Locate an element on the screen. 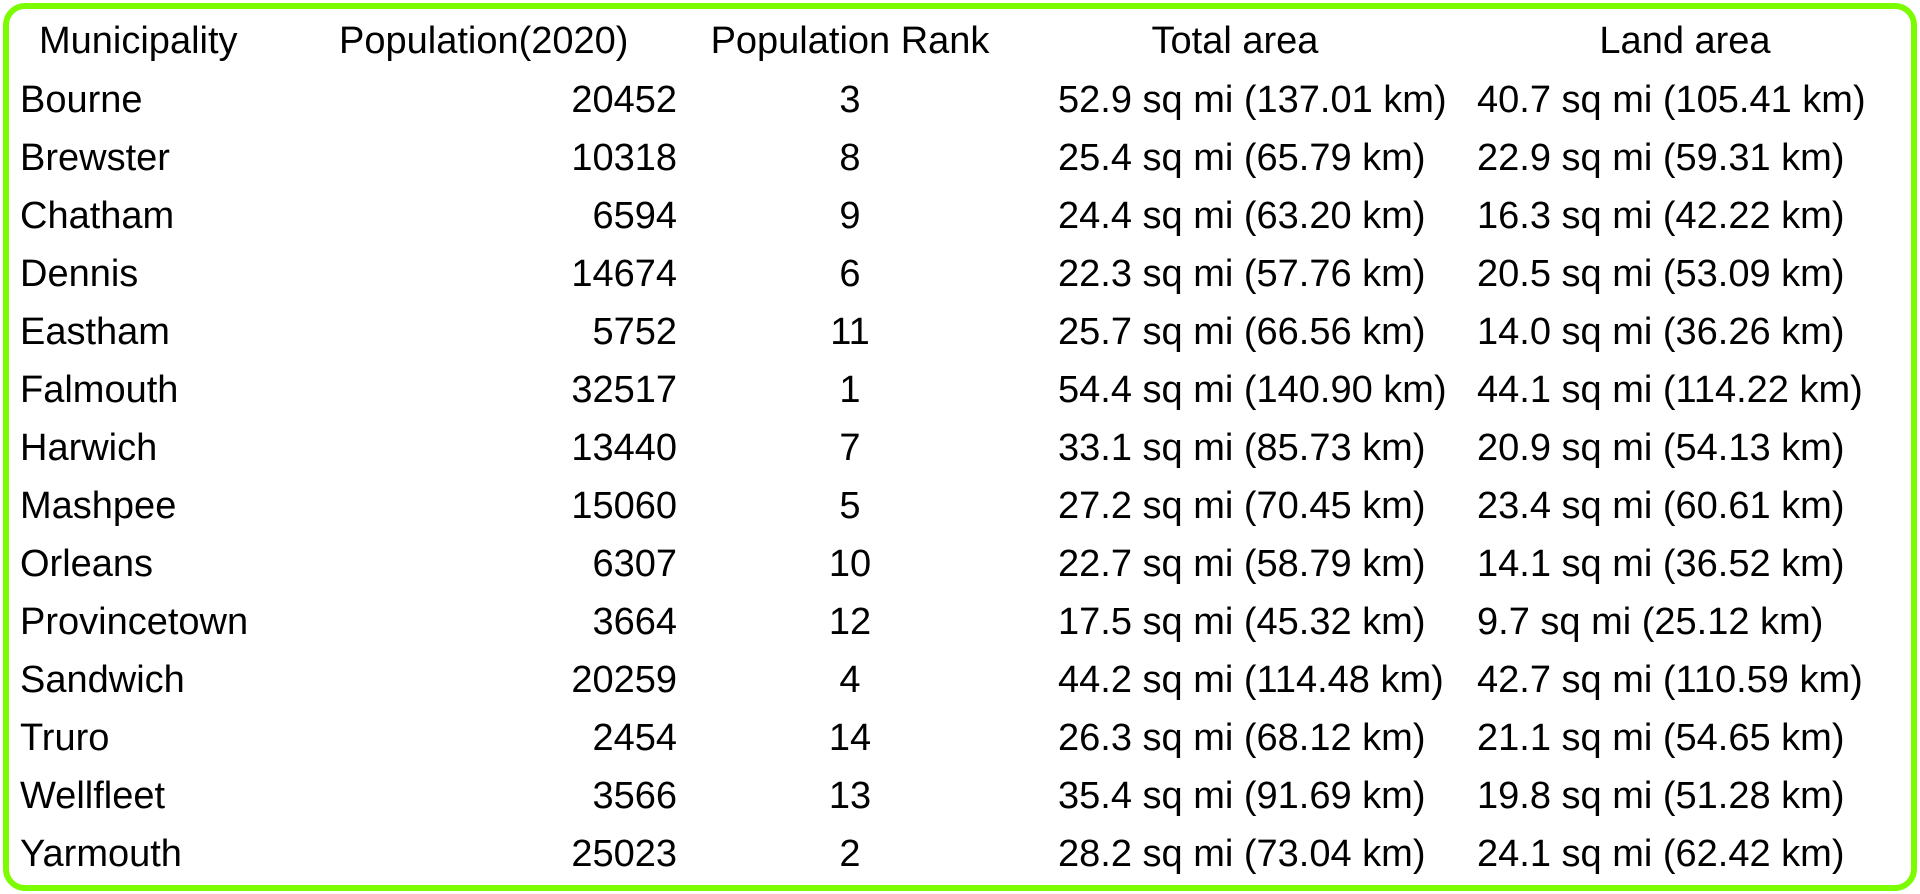 This screenshot has width=1920, height=894. cell-total-area: 24.4 sq mi (63.20 km) is located at coordinates (1242, 216).